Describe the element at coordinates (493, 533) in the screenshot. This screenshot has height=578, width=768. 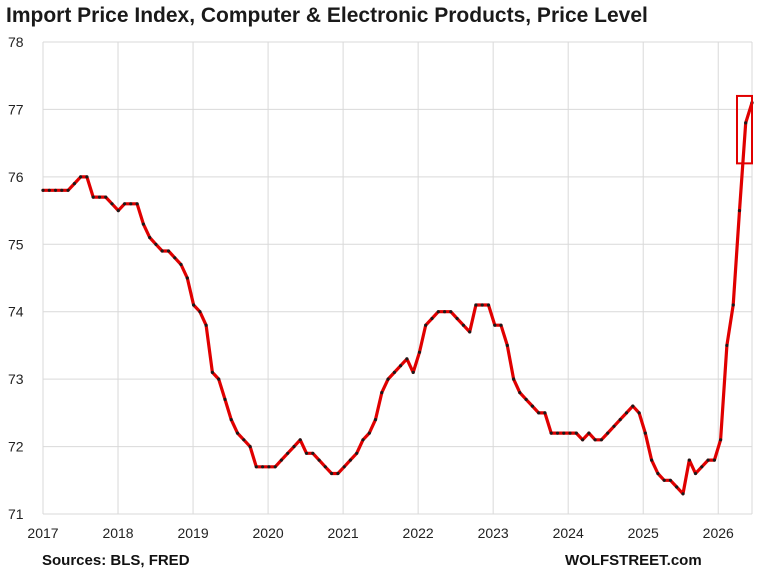
I see `x-tick-label: 2023` at that location.